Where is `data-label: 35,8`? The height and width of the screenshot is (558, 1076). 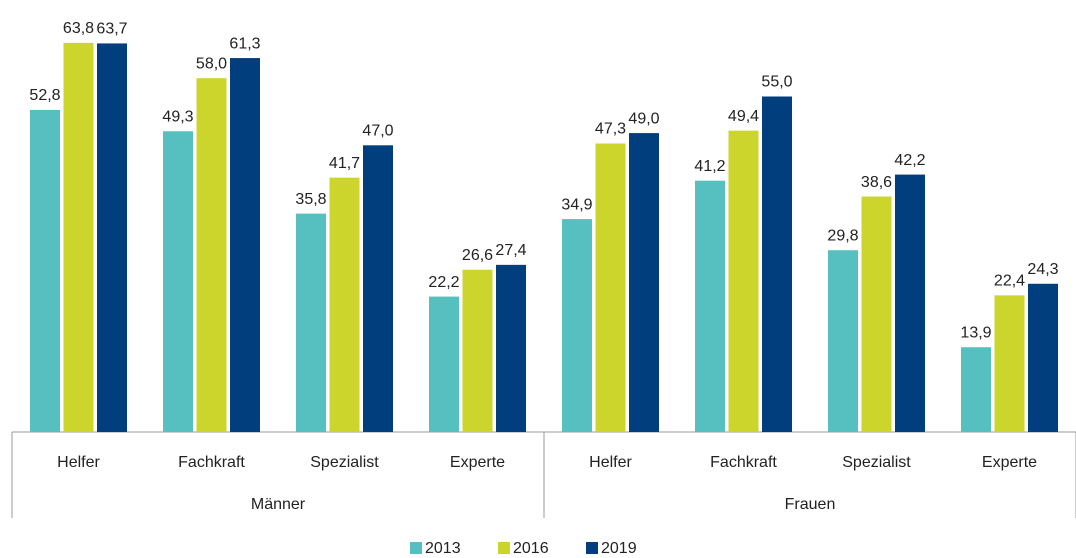 data-label: 35,8 is located at coordinates (310, 199).